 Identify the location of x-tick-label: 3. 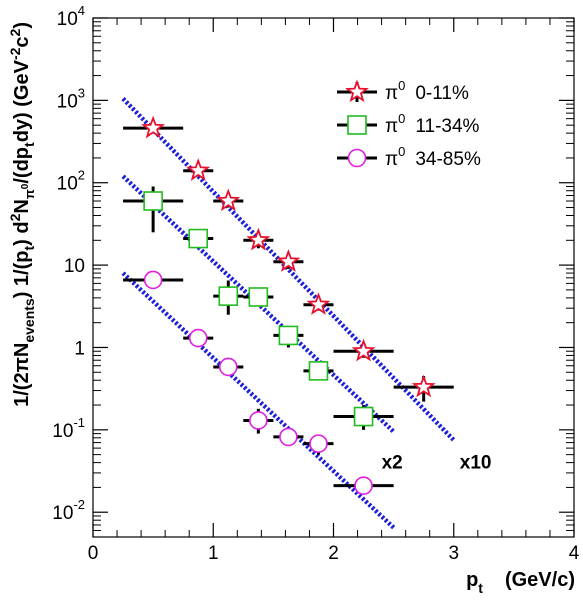
(453, 553).